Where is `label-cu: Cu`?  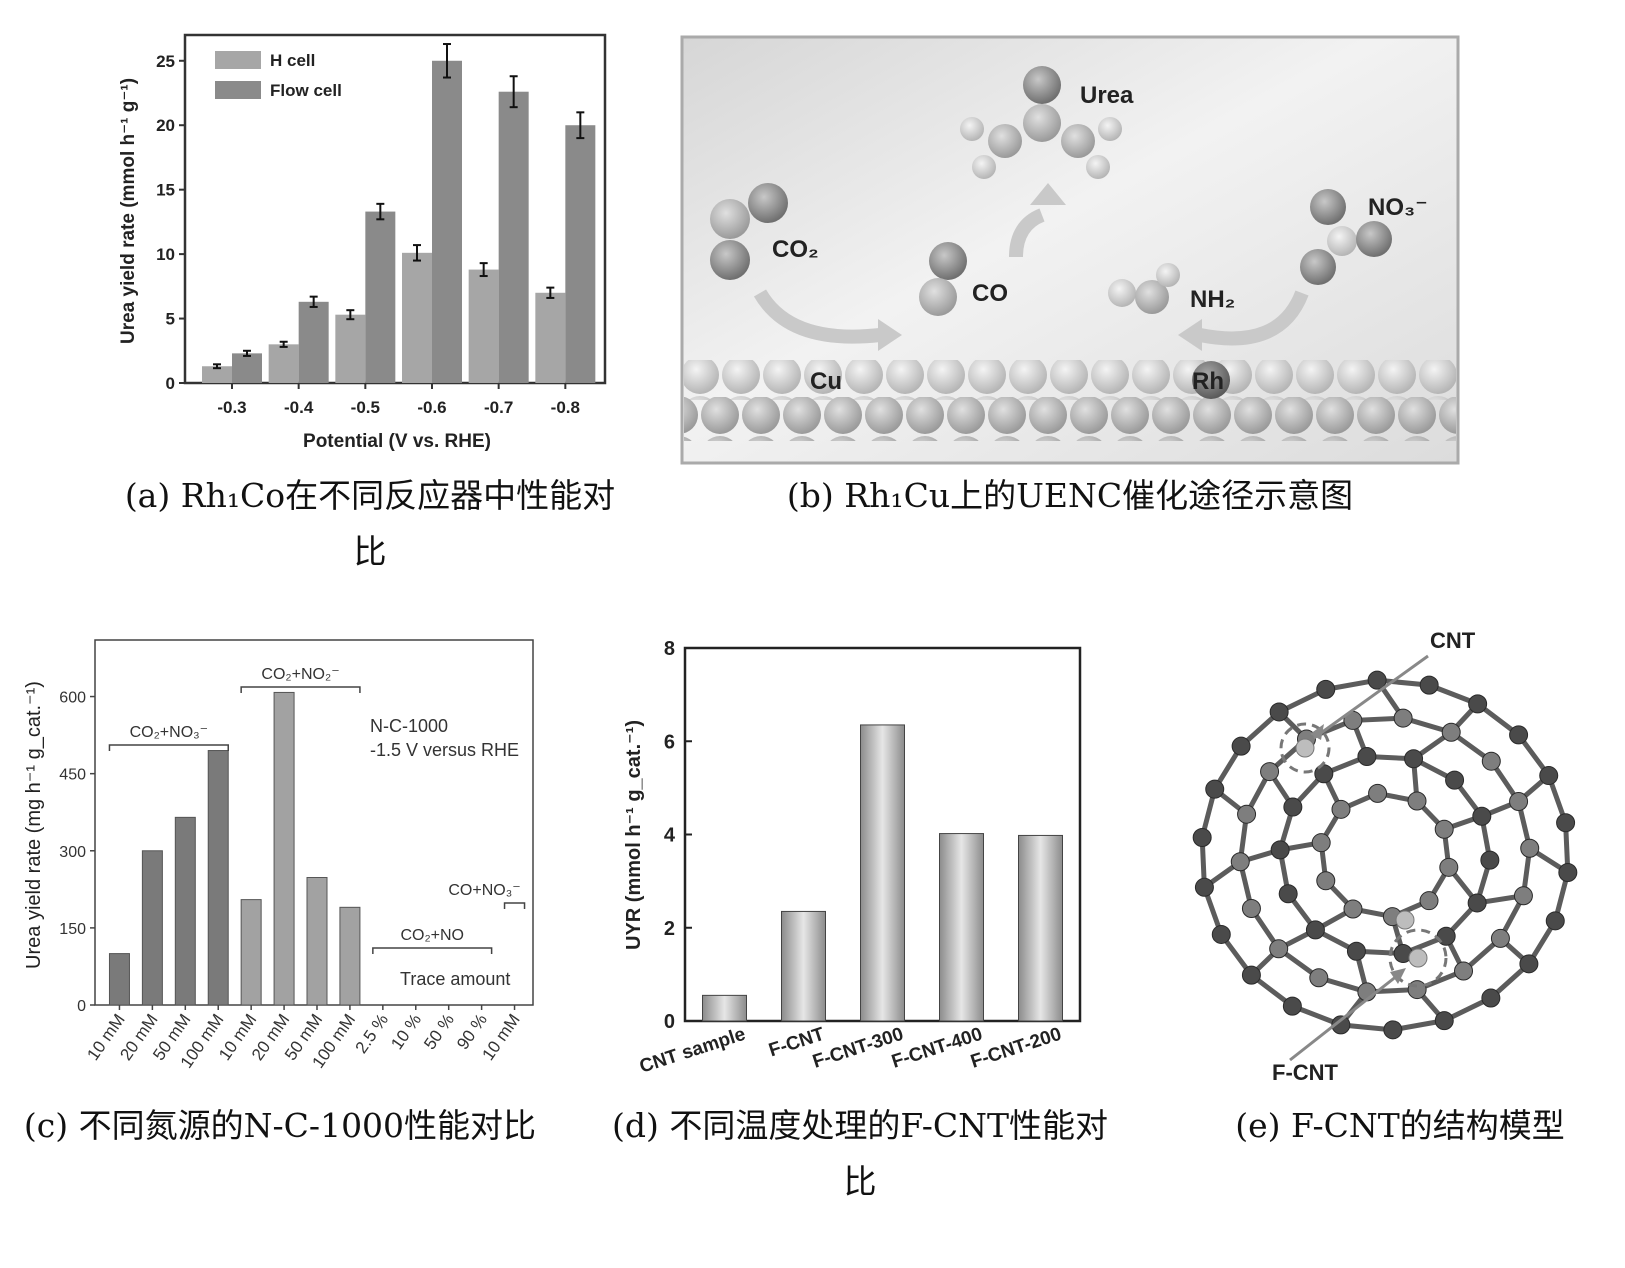
label-cu: Cu is located at coordinates (826, 381).